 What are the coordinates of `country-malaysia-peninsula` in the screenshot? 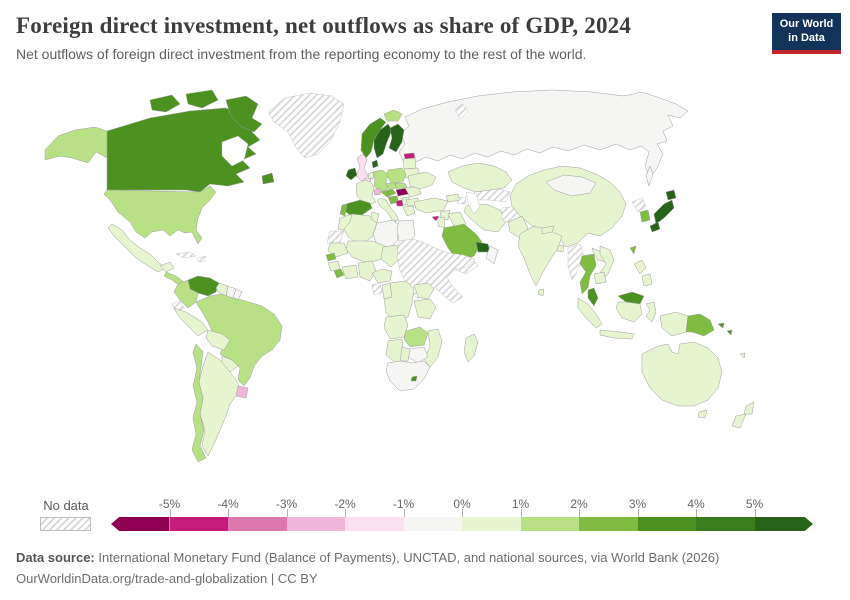 It's located at (593, 297).